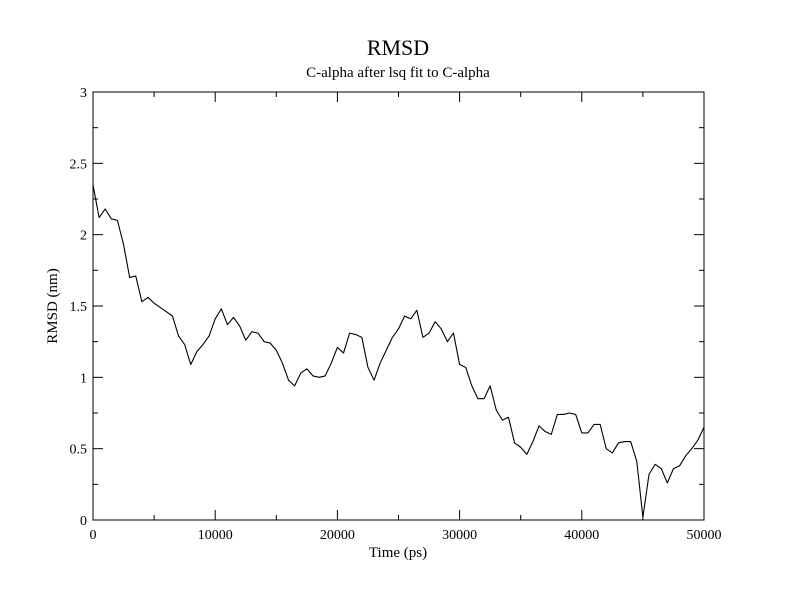 The width and height of the screenshot is (792, 612). I want to click on chart-title: RMSD, so click(398, 47).